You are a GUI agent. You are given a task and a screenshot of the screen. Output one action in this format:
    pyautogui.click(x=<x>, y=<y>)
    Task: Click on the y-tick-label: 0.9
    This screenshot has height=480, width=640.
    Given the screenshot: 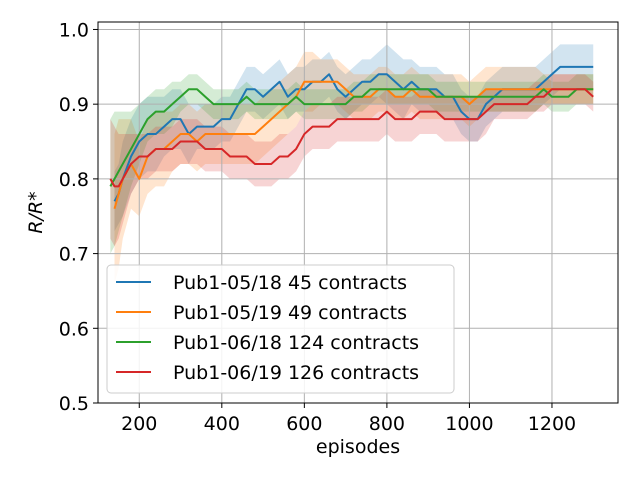 What is the action you would take?
    pyautogui.click(x=74, y=105)
    